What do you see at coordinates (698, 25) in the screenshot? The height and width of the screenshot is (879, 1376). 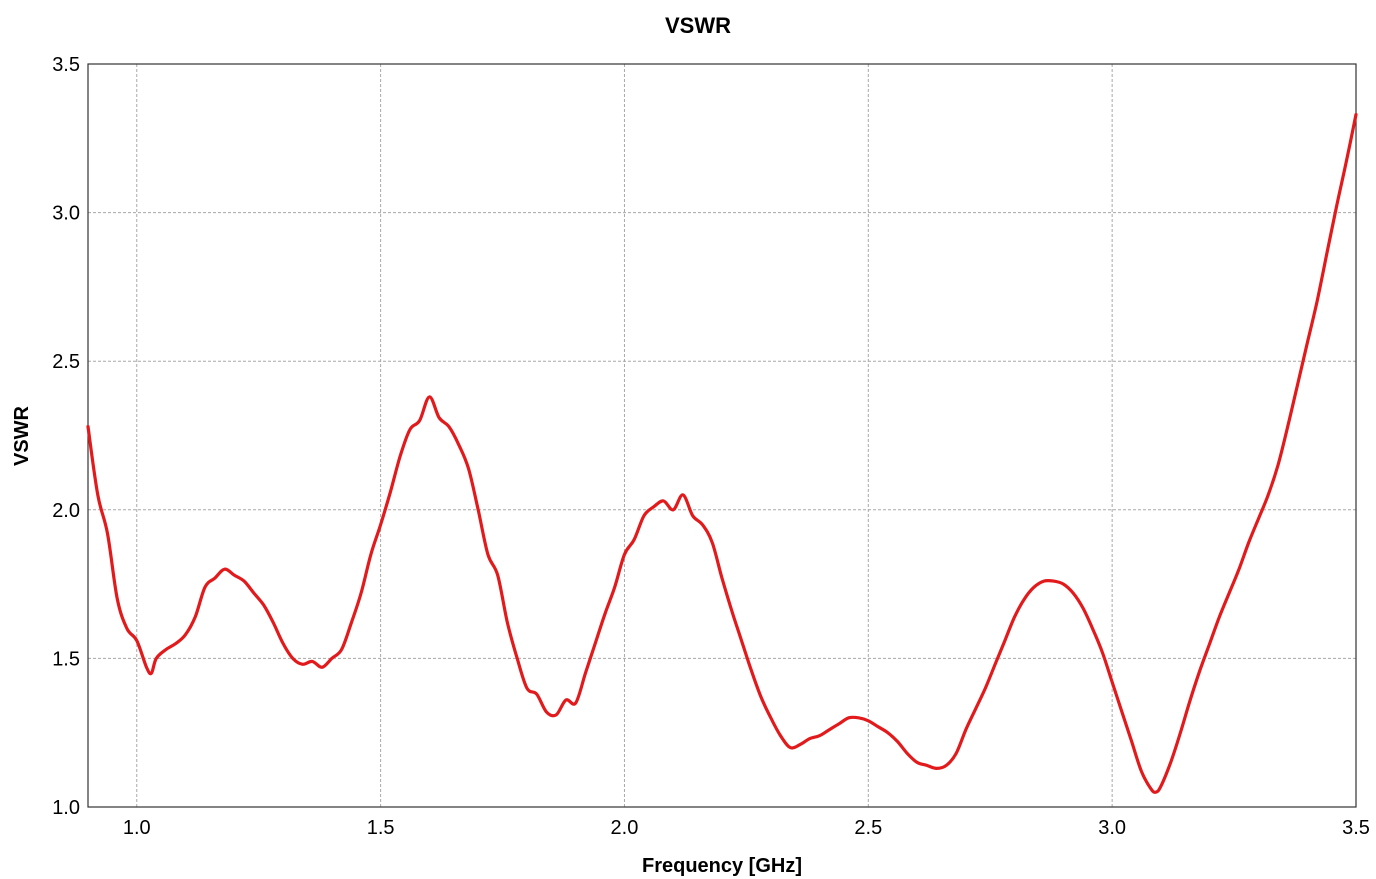 I see `chart-title: VSWR` at bounding box center [698, 25].